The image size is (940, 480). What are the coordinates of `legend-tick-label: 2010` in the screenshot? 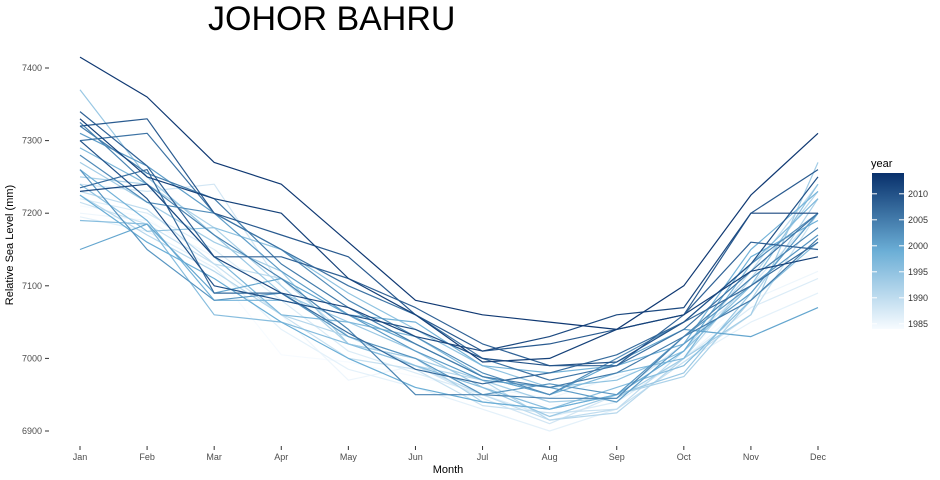 It's located at (918, 194).